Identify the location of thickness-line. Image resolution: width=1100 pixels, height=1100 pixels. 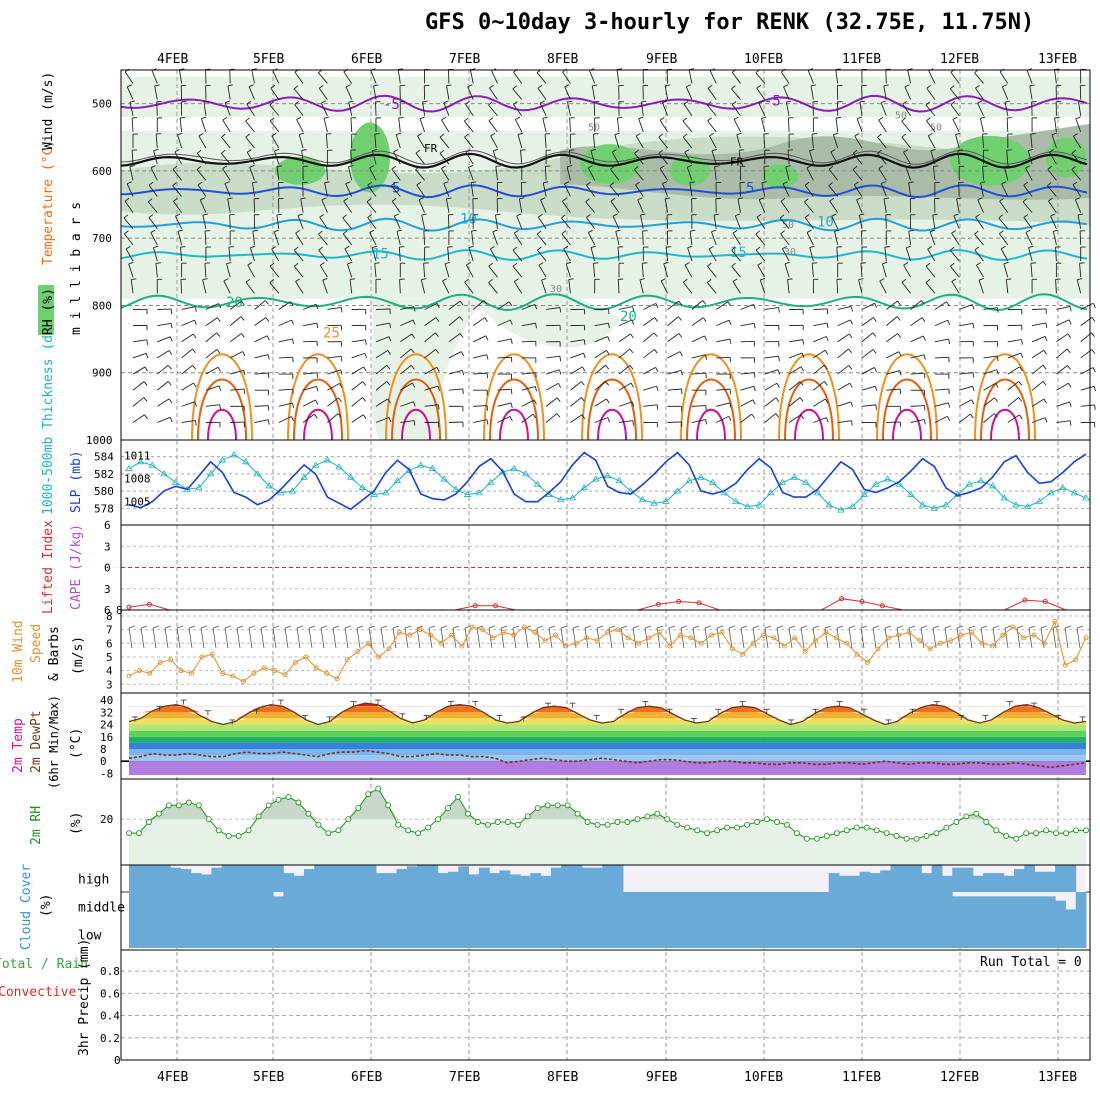
(607, 482).